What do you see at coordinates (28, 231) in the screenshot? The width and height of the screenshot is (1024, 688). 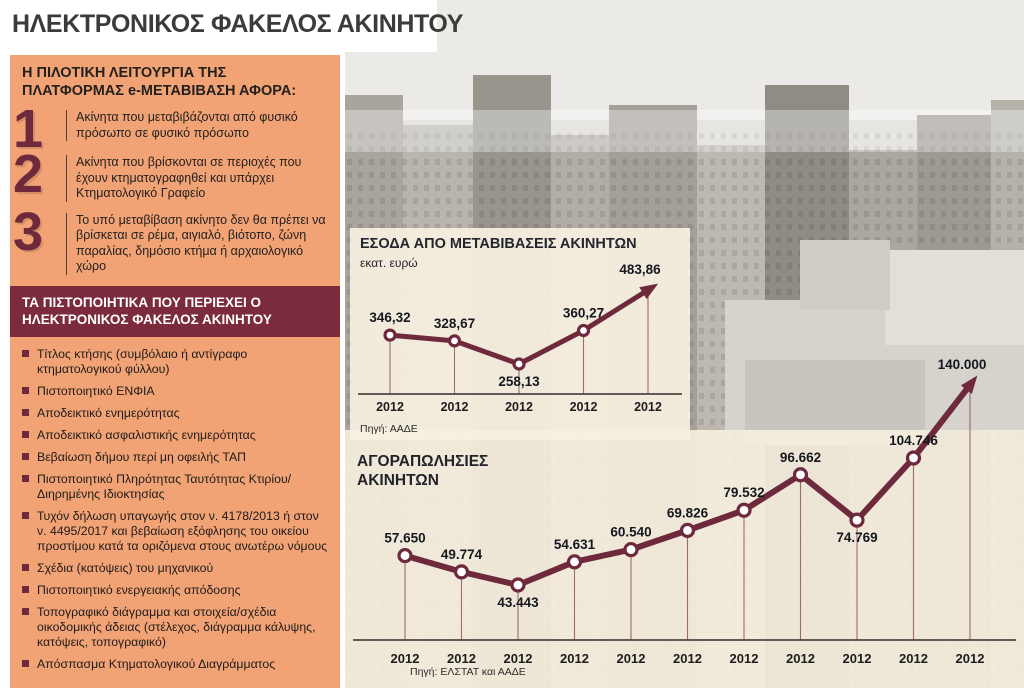 I see `item-number: 3` at bounding box center [28, 231].